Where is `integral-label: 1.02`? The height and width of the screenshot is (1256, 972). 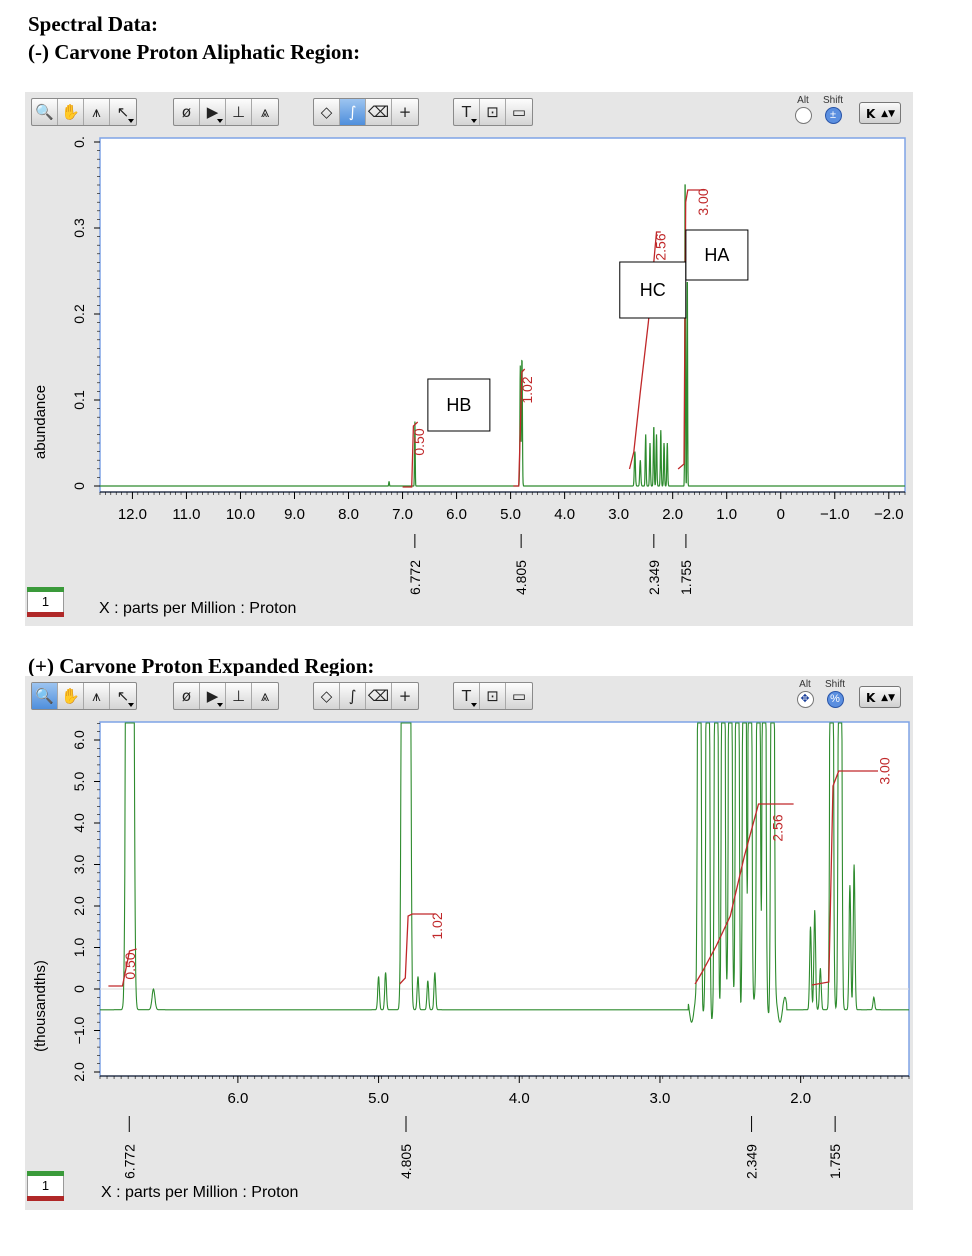 integral-label: 1.02 is located at coordinates (527, 389).